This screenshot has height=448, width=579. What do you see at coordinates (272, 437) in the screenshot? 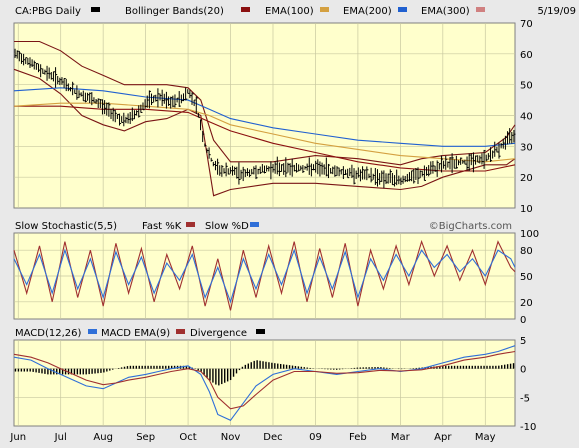
I see `x-tick-label: Dec` at bounding box center [272, 437].